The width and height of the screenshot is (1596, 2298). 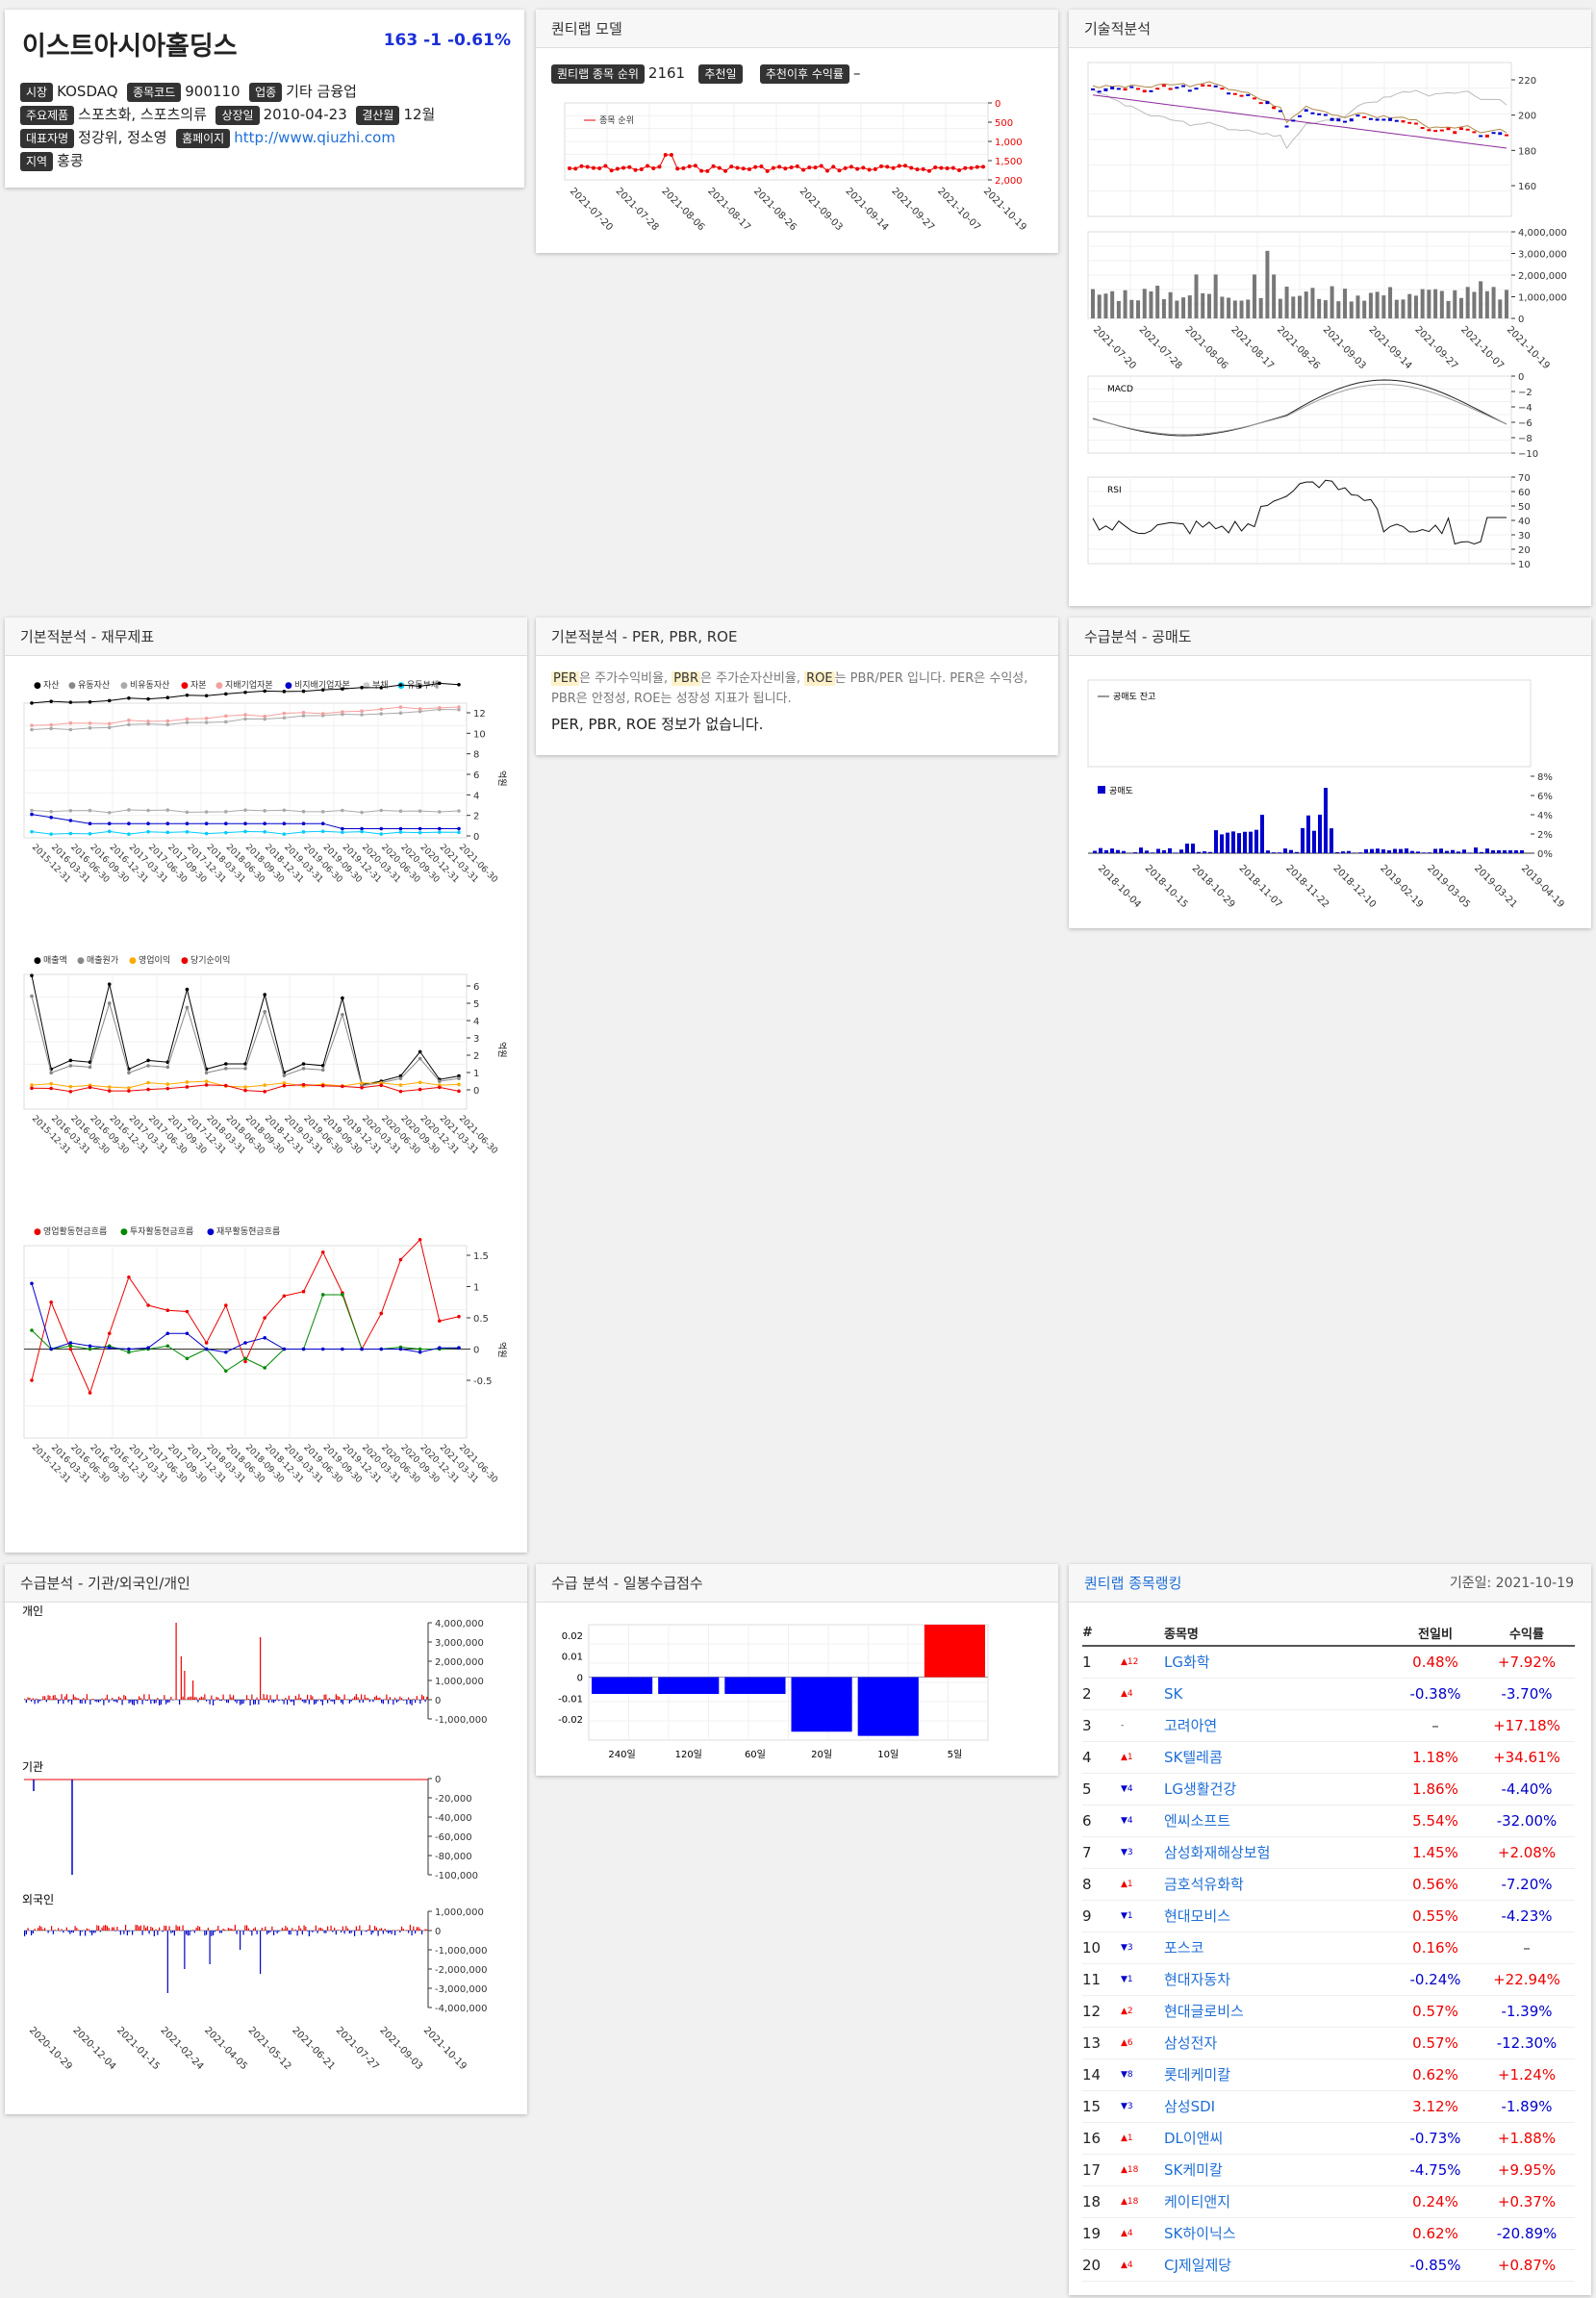 I want to click on rank-stock-name: SK, so click(x=1173, y=1693).